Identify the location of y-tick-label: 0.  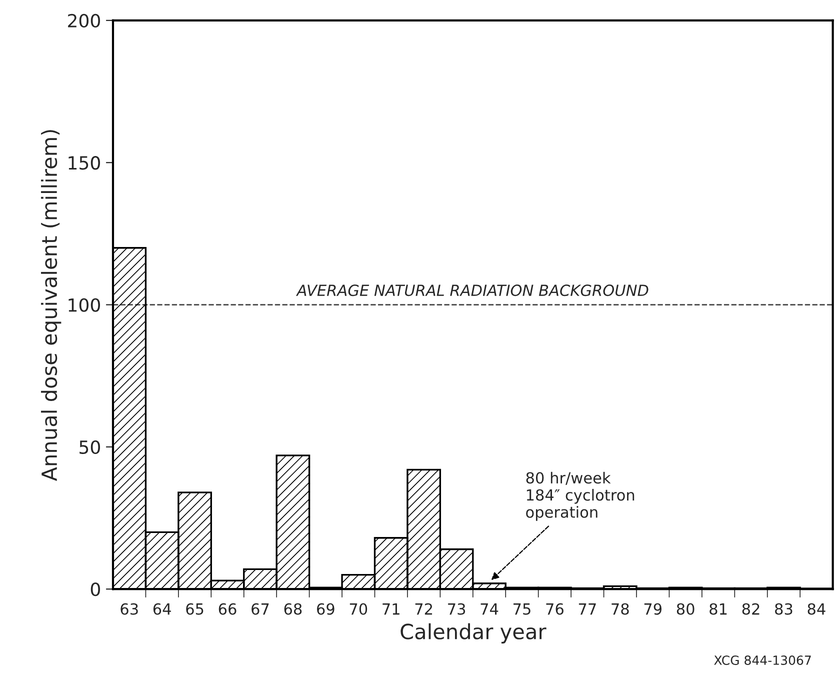
(95, 589).